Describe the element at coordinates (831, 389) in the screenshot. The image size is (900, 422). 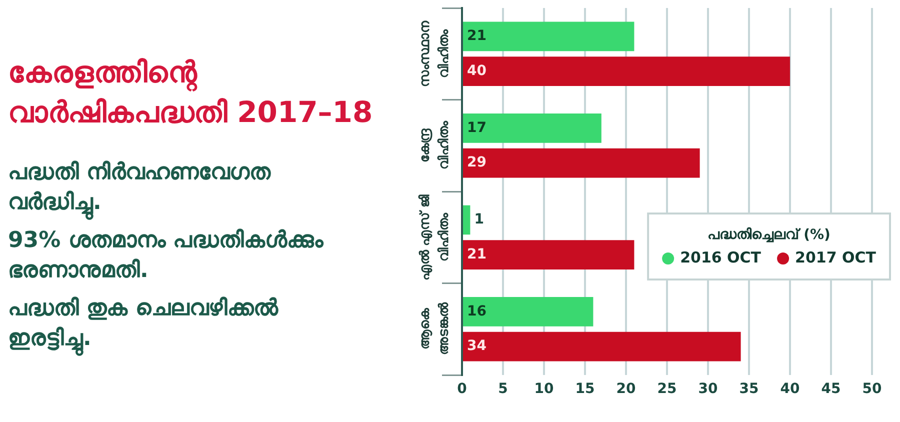
I see `x-tick-label: 45` at that location.